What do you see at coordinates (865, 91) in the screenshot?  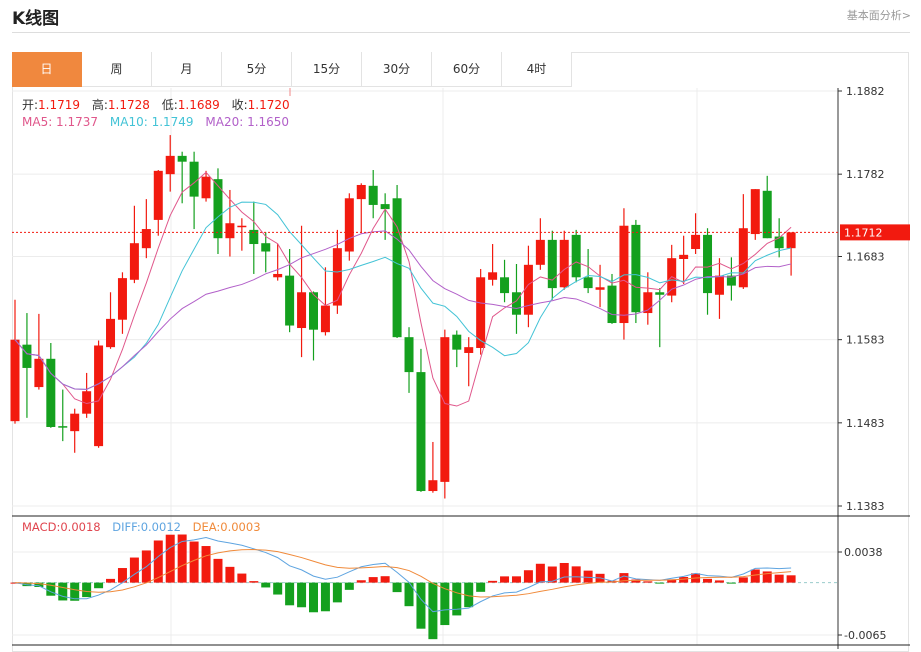 I see `y-tick-label: 1.1882` at bounding box center [865, 91].